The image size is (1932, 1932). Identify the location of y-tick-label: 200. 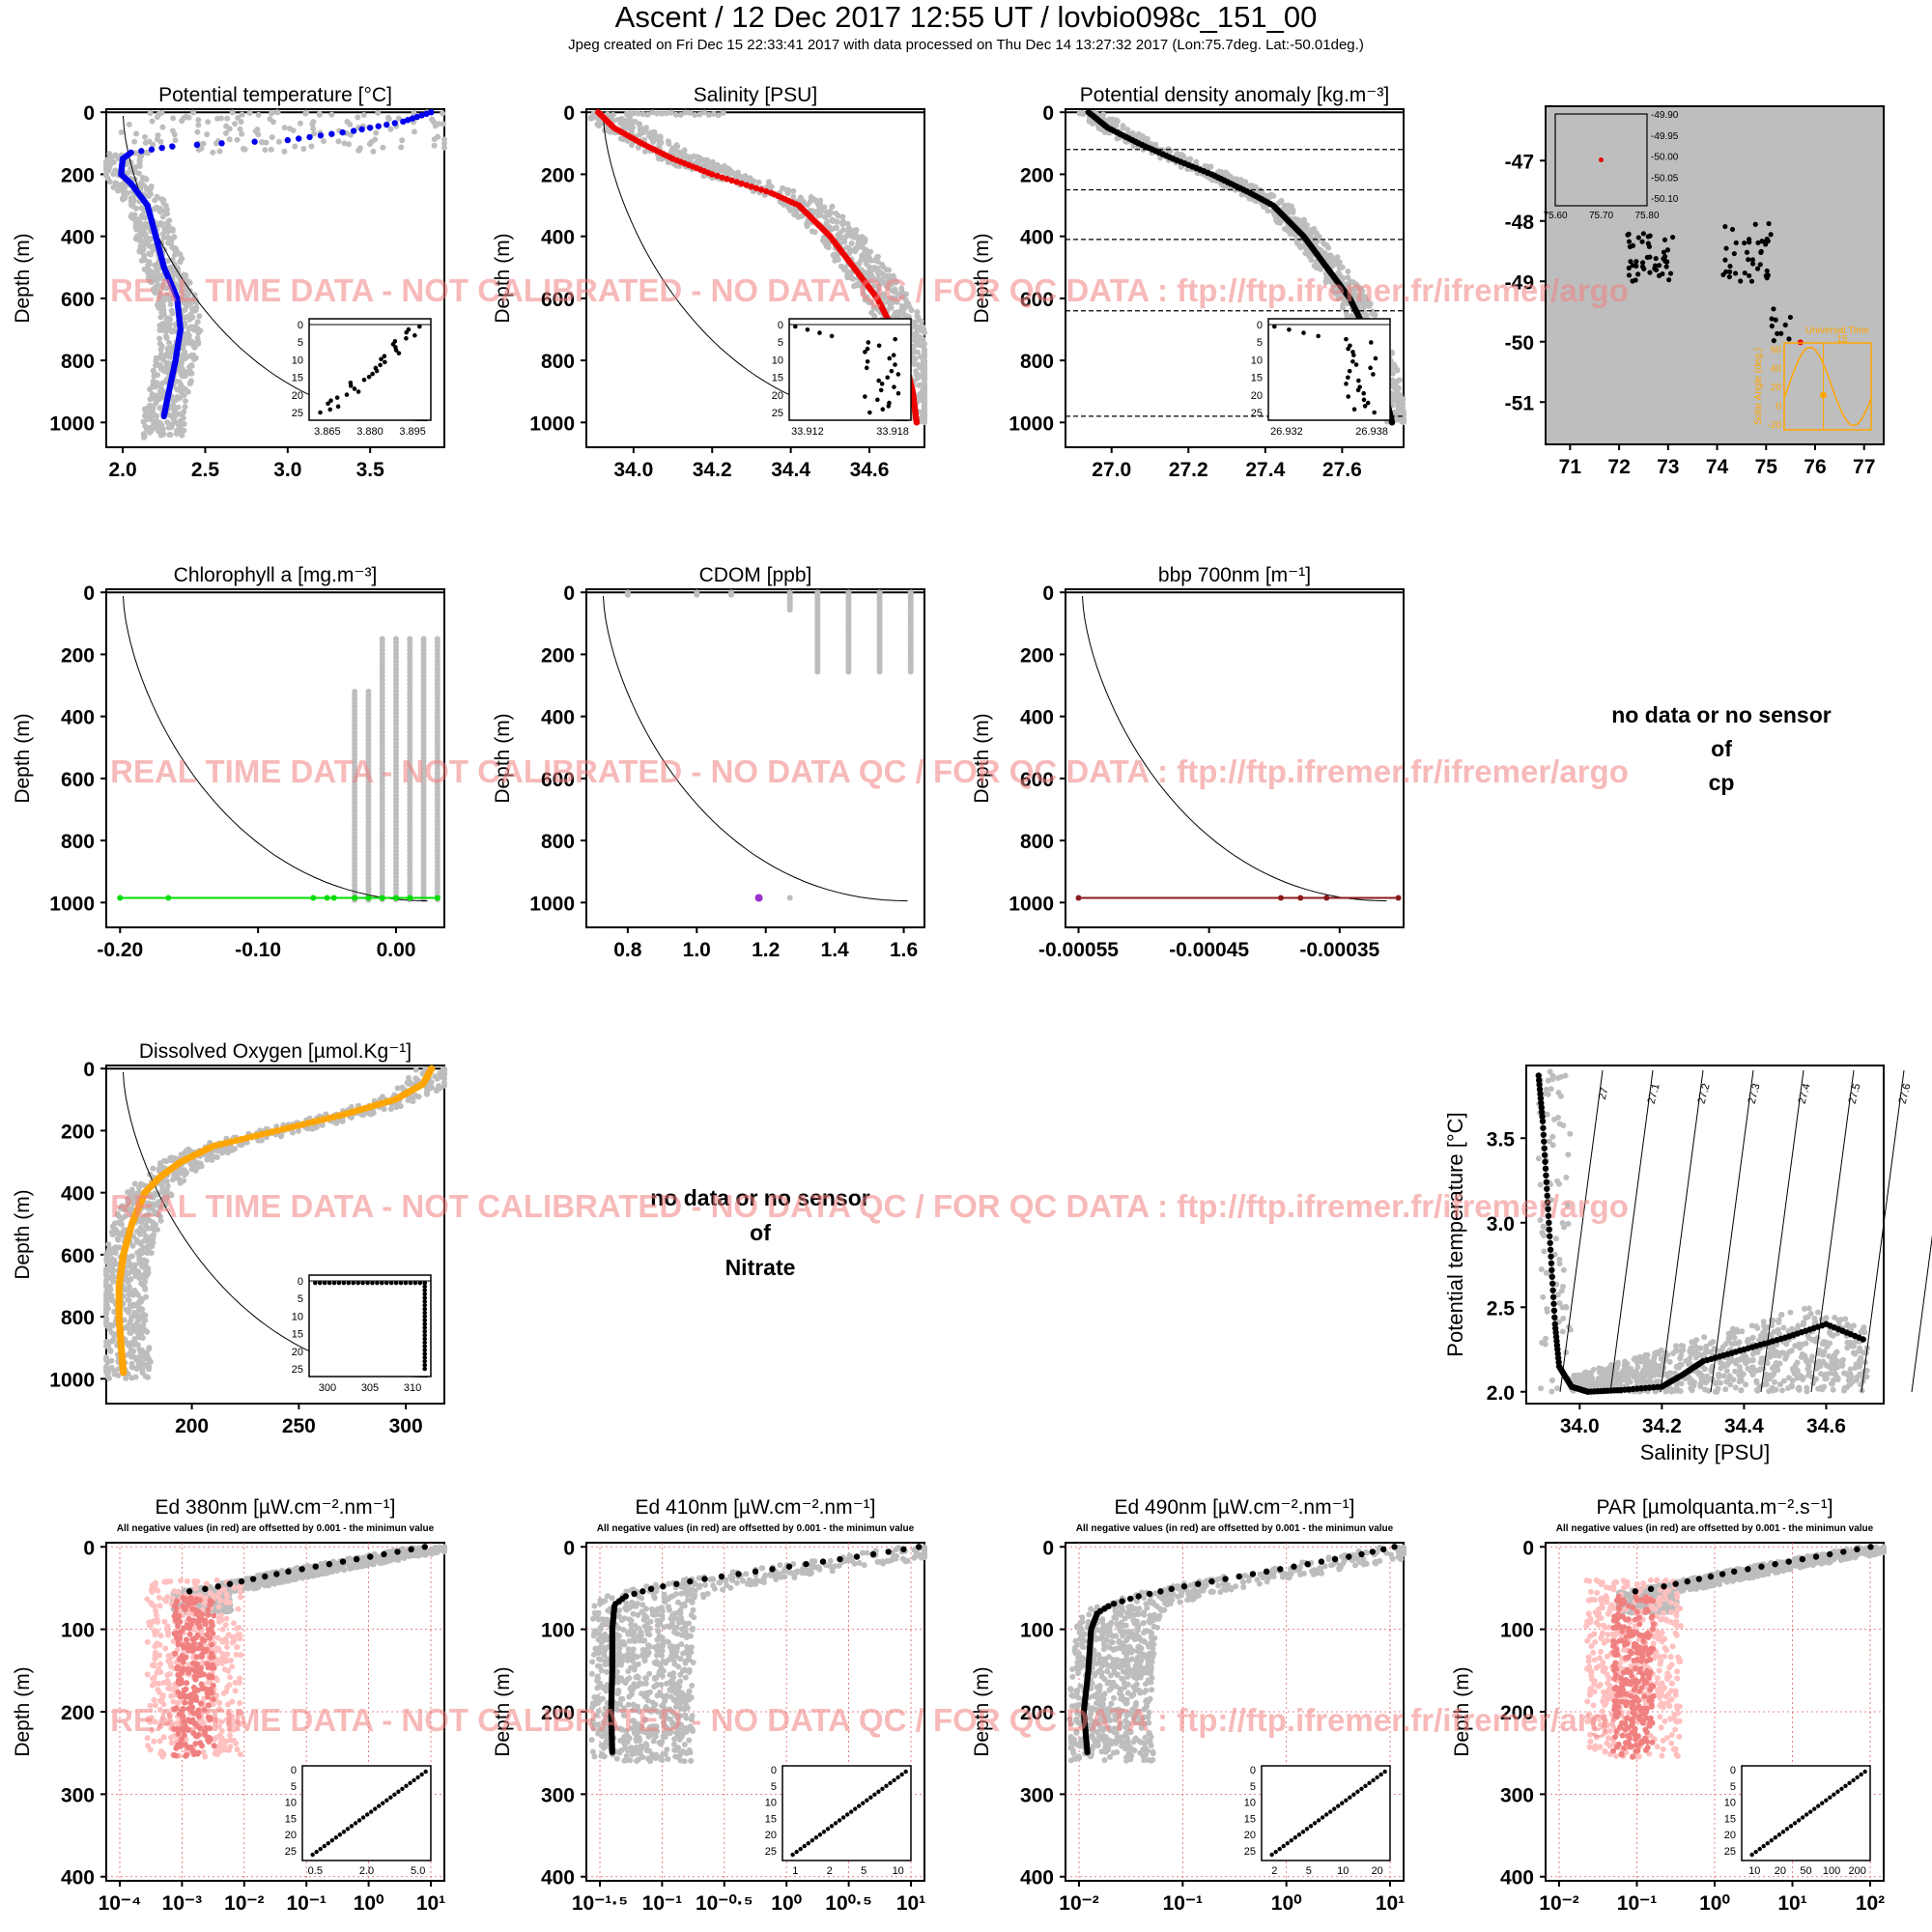
(78, 655).